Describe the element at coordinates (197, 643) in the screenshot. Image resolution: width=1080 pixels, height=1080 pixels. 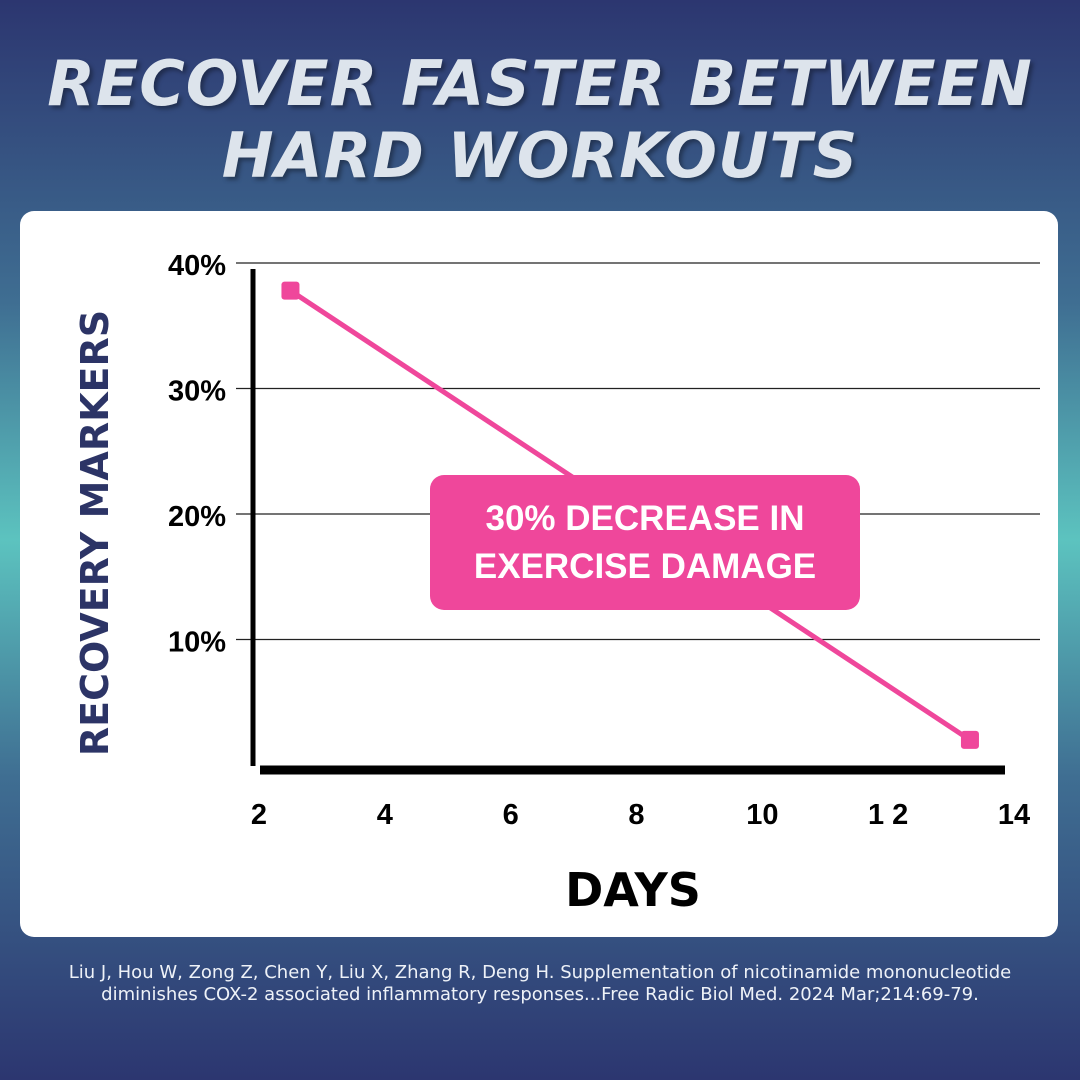
I see `y-tick-label-10: 10%` at that location.